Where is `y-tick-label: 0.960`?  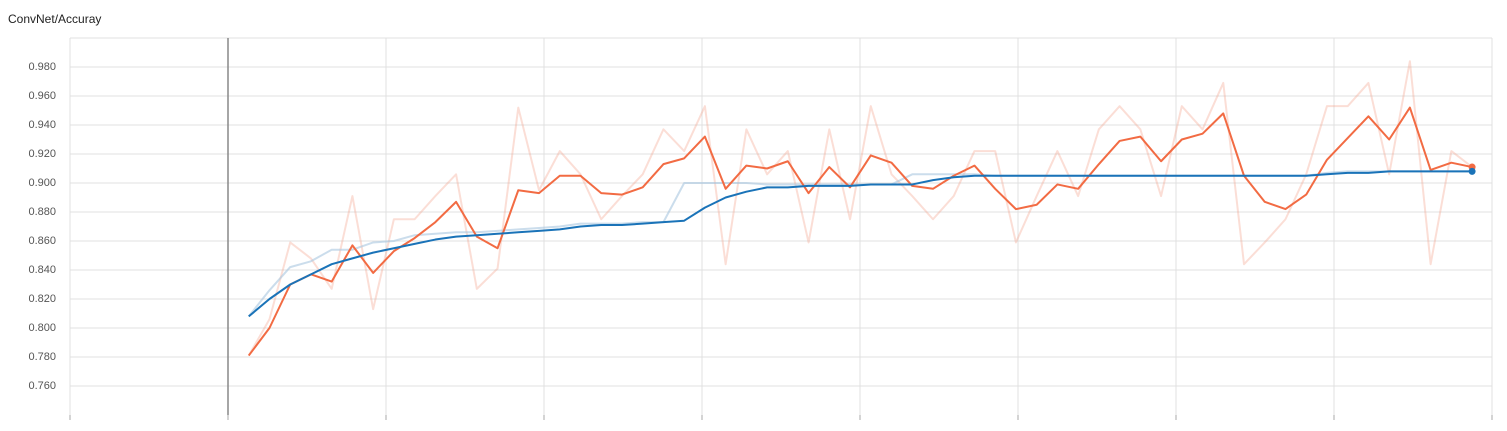
y-tick-label: 0.960 is located at coordinates (42, 96).